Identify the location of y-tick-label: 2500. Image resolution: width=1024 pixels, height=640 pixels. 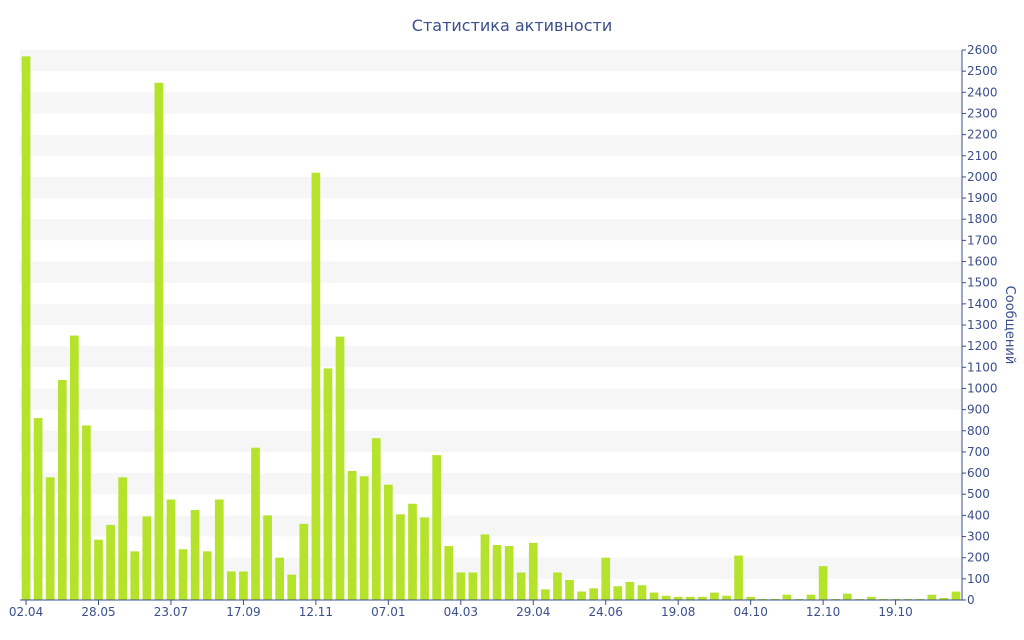
(982, 71).